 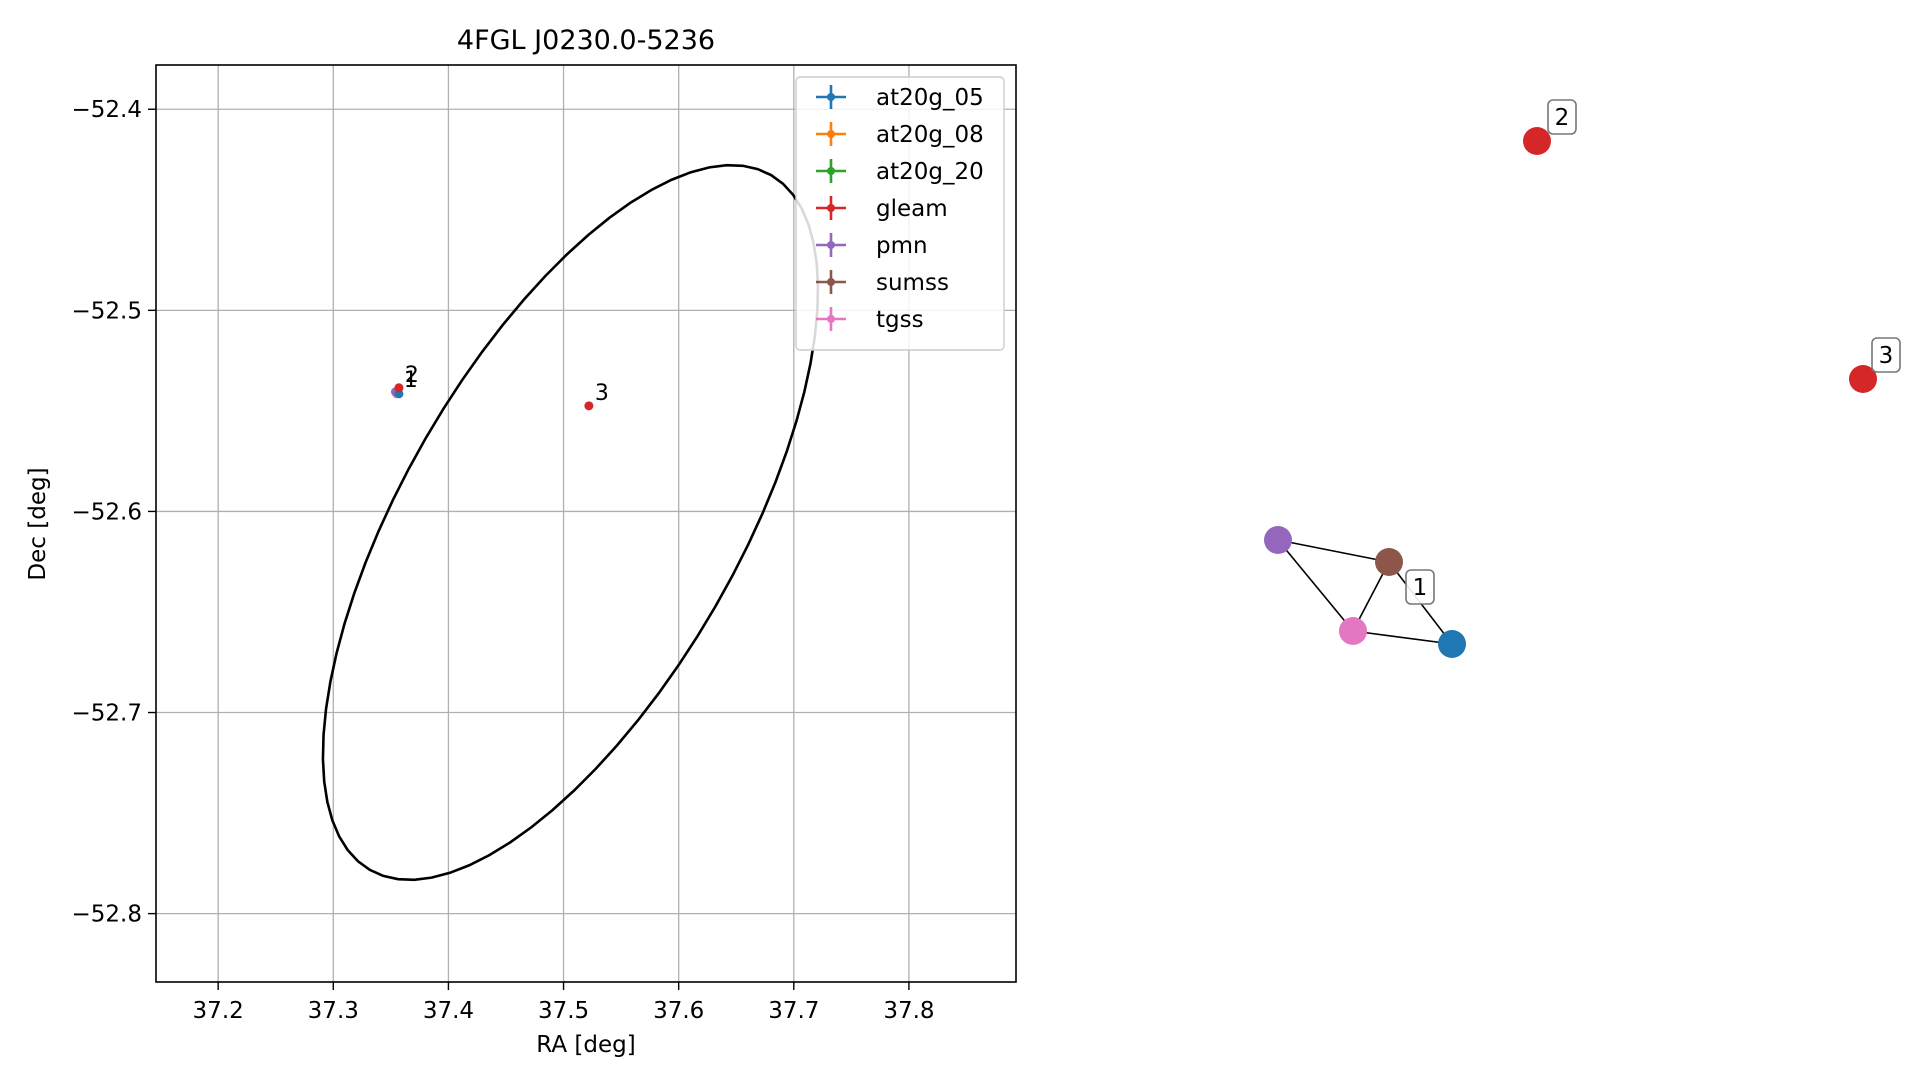 What do you see at coordinates (107, 512) in the screenshot?
I see `y-tick-label: −52.6` at bounding box center [107, 512].